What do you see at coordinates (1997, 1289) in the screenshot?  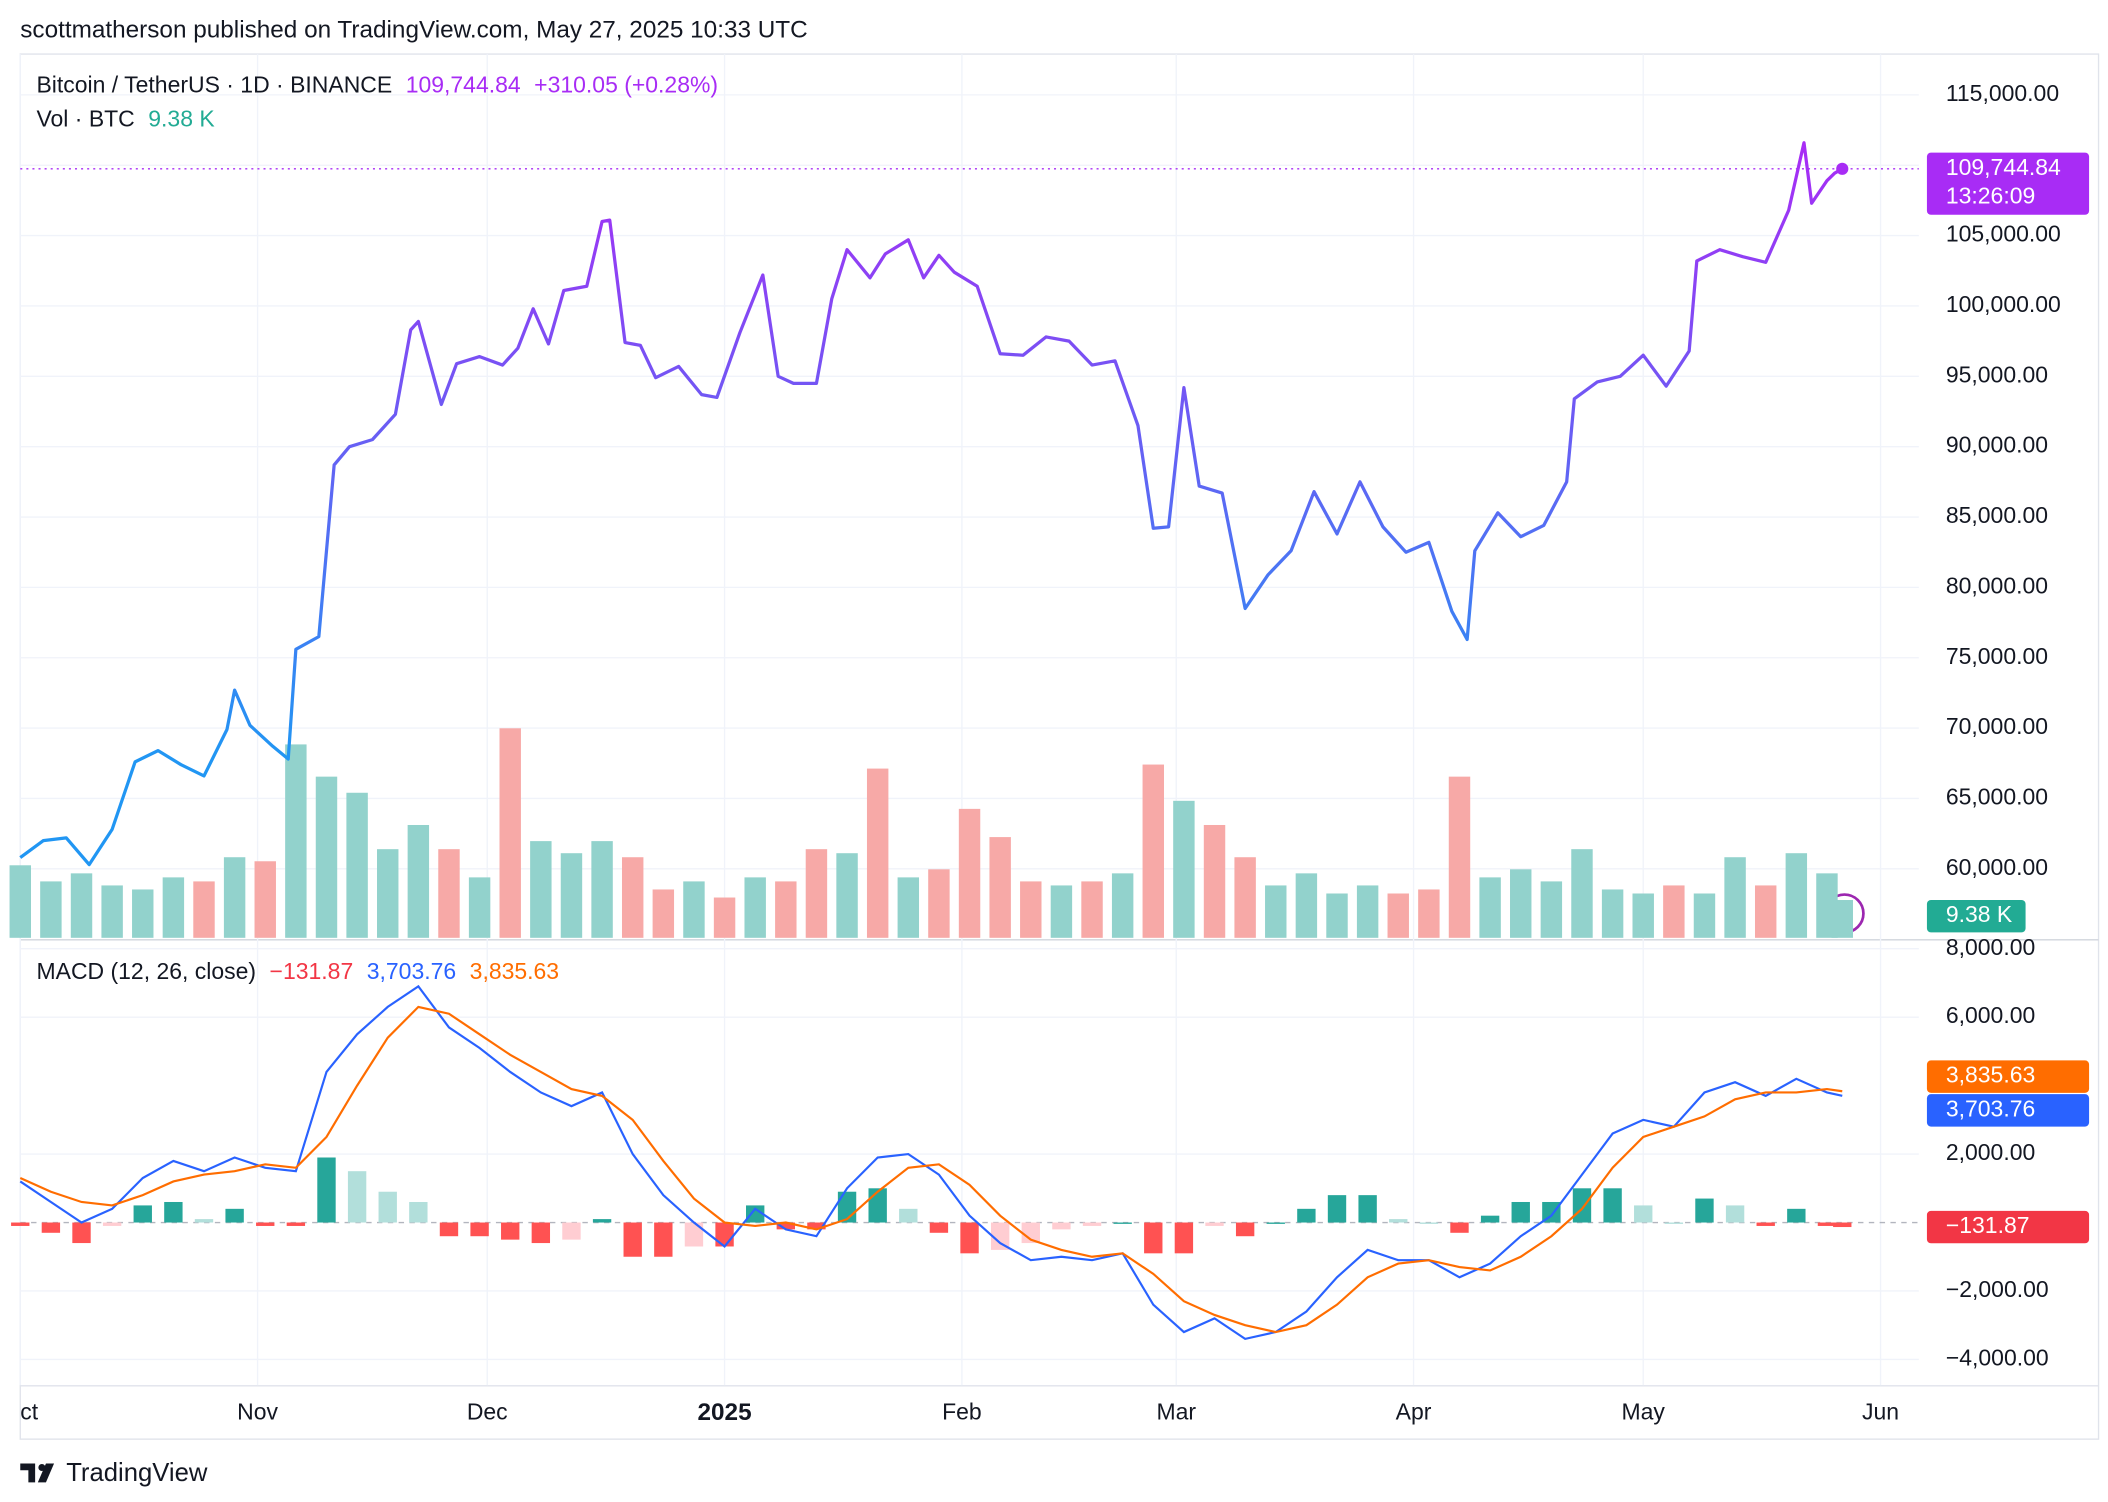 I see `y-tick-label: −2,000.00` at bounding box center [1997, 1289].